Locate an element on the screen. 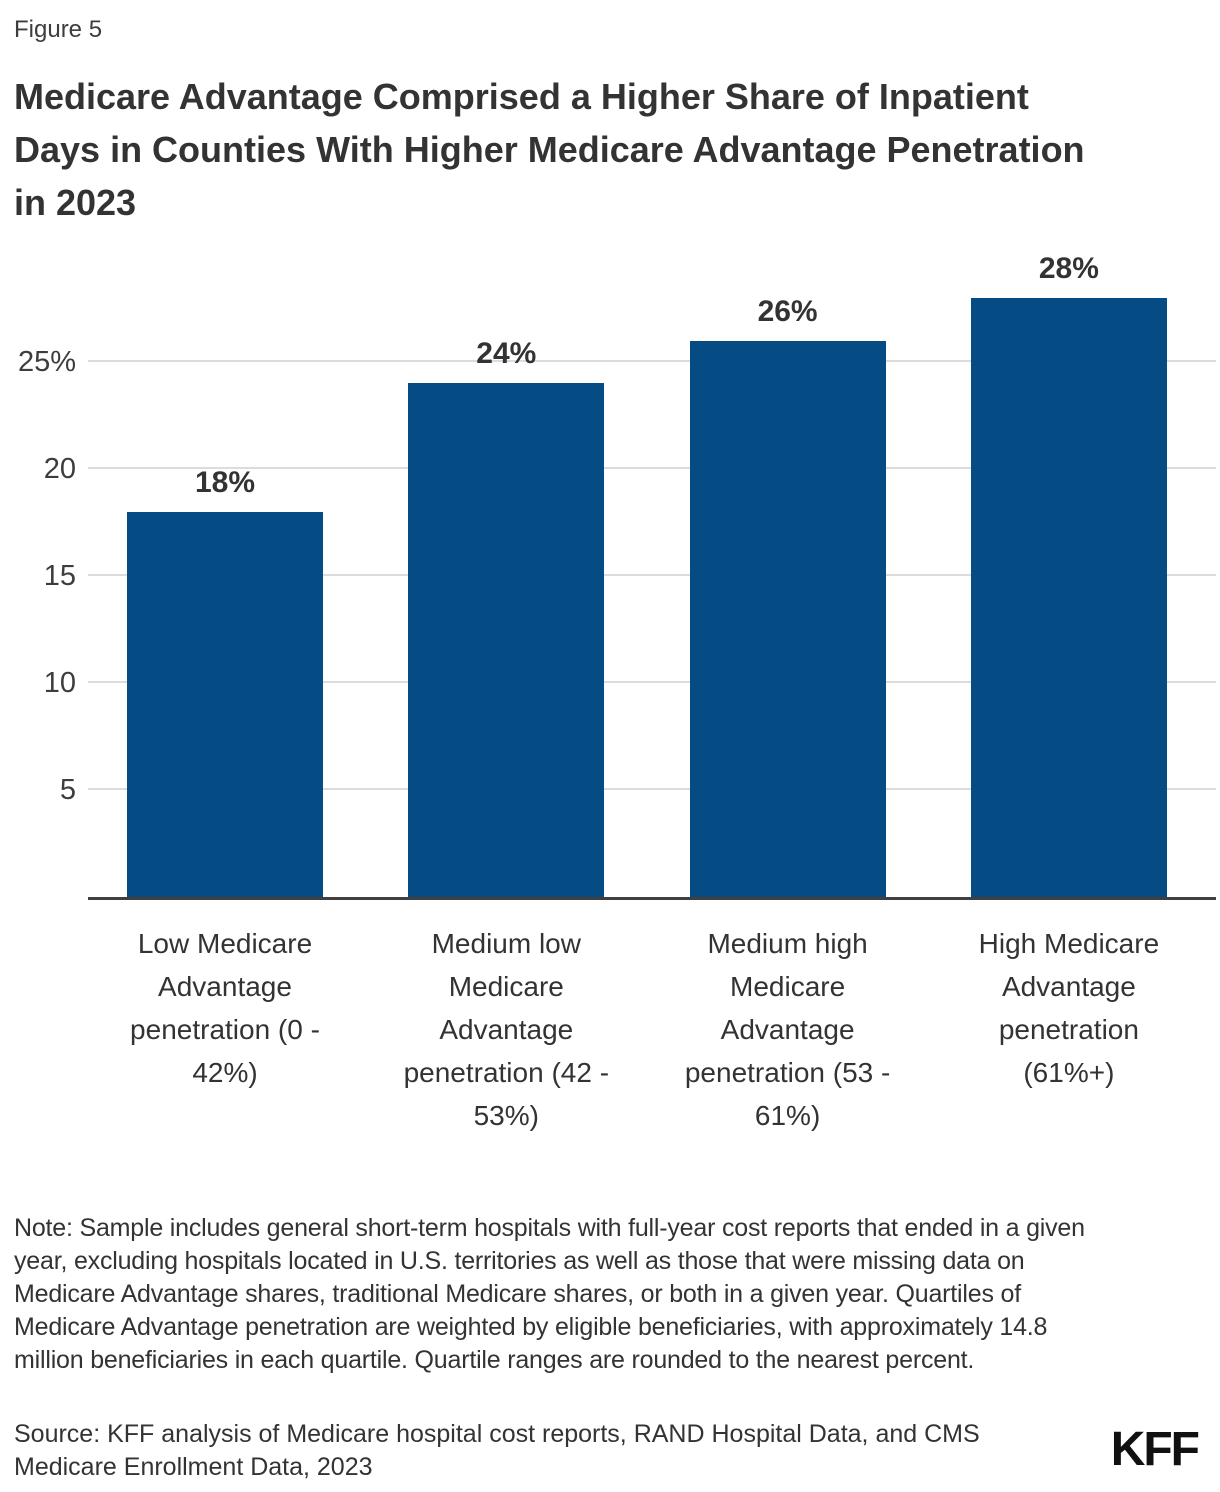 Image resolution: width=1220 pixels, height=1492 pixels. y-tick-label: 25% is located at coordinates (46, 362).